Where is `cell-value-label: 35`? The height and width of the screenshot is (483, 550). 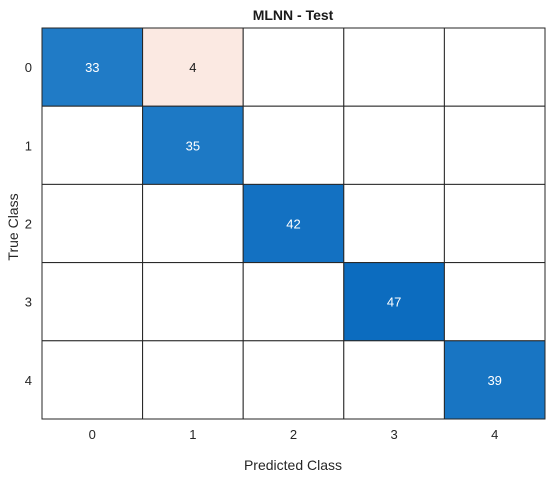
cell-value-label: 35 is located at coordinates (193, 145).